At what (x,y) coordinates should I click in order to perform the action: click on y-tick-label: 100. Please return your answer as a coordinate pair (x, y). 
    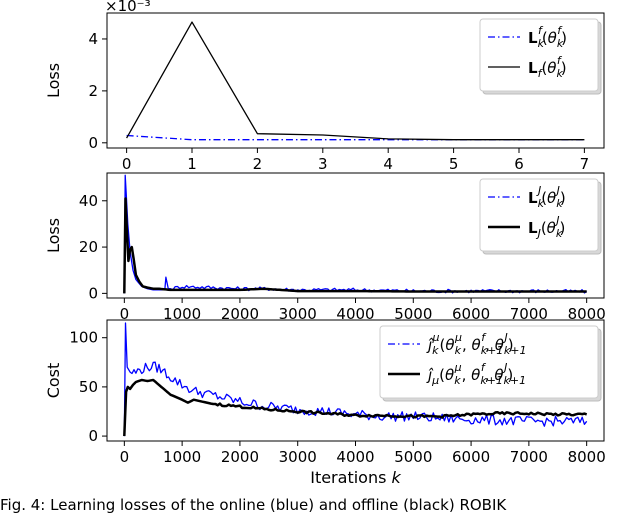
    Looking at the image, I should click on (83, 338).